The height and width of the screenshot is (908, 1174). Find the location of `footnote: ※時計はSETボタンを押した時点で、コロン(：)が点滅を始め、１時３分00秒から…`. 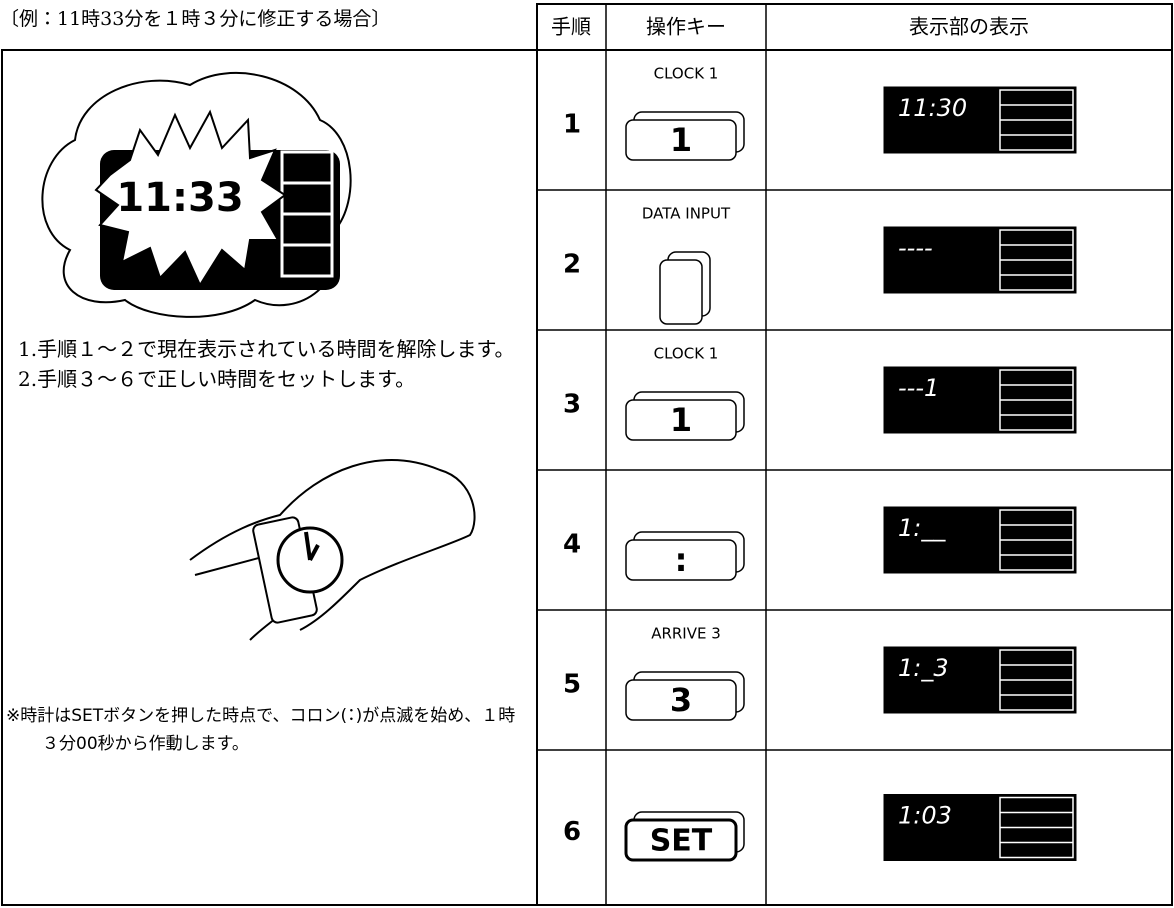

footnote: ※時計はSETボタンを押した時点で、コロン(：)が点滅を始め、１時３分00秒から… is located at coordinates (261, 730).